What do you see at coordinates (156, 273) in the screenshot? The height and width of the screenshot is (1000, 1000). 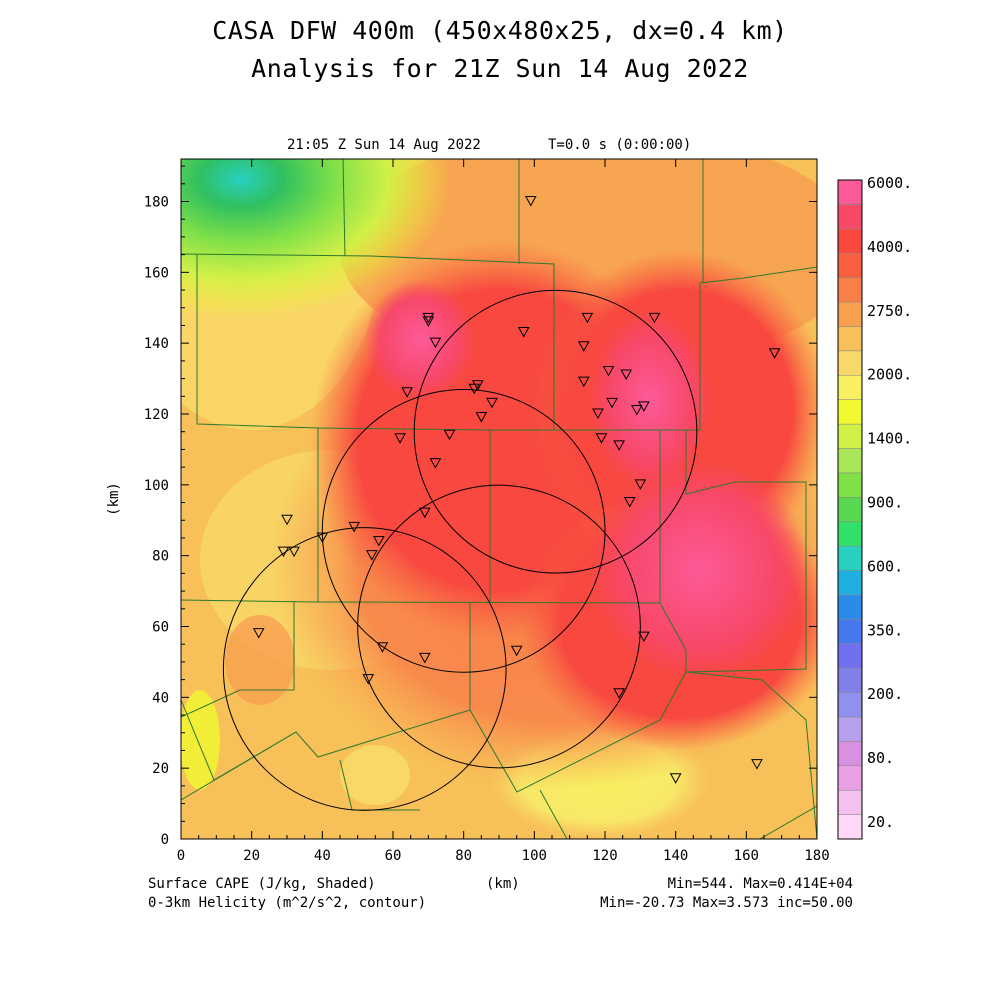 I see `y-tick-label: 160` at bounding box center [156, 273].